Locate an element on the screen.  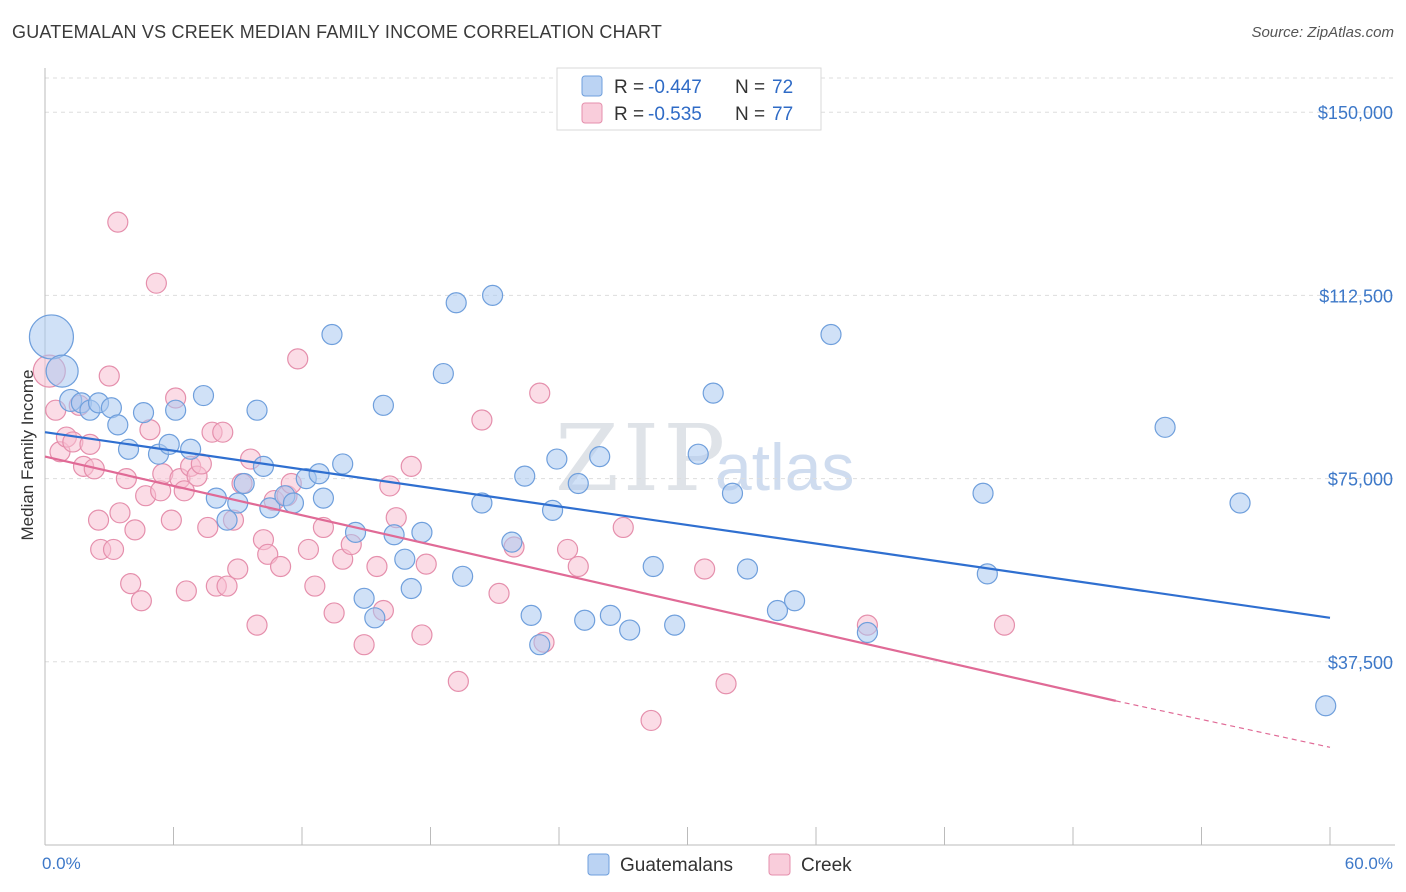
x-tick-labels: 0.0% 60.0% is located at coordinates (717, 863).